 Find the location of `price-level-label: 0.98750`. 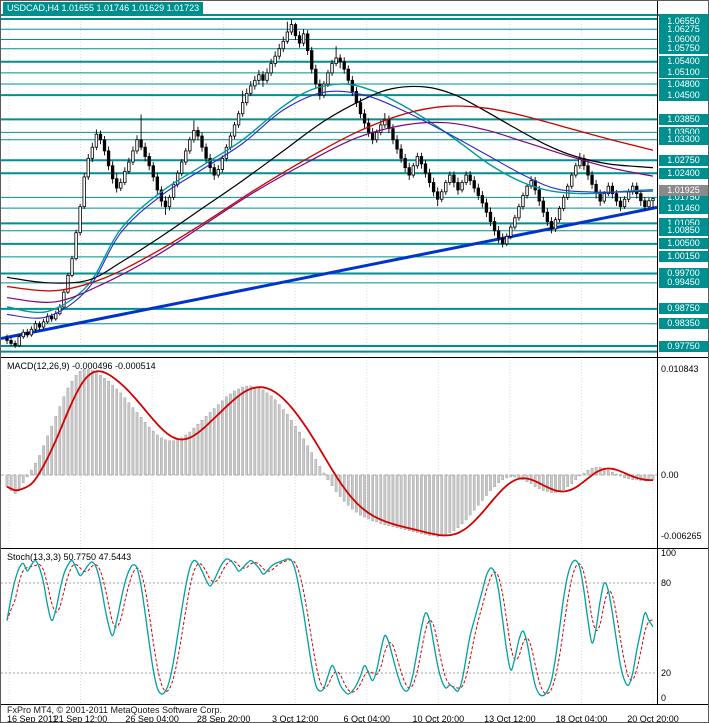

price-level-label: 0.98750 is located at coordinates (683, 309).